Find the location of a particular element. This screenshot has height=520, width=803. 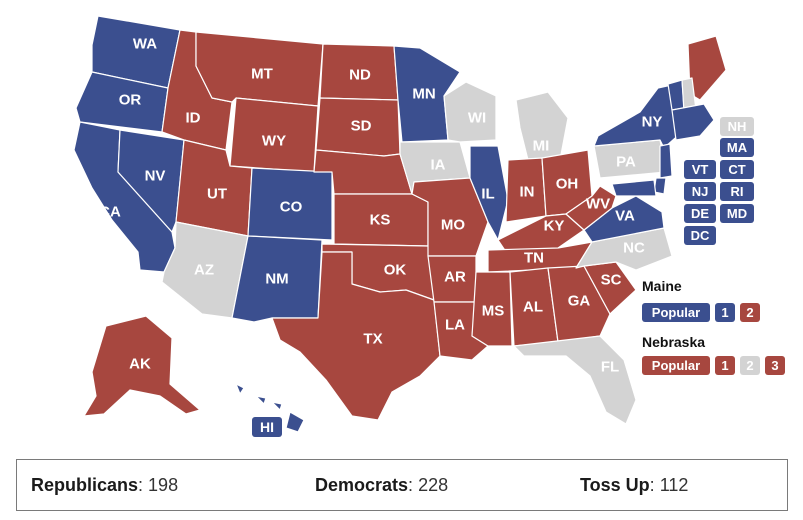

state-nj-map is located at coordinates (666, 161).